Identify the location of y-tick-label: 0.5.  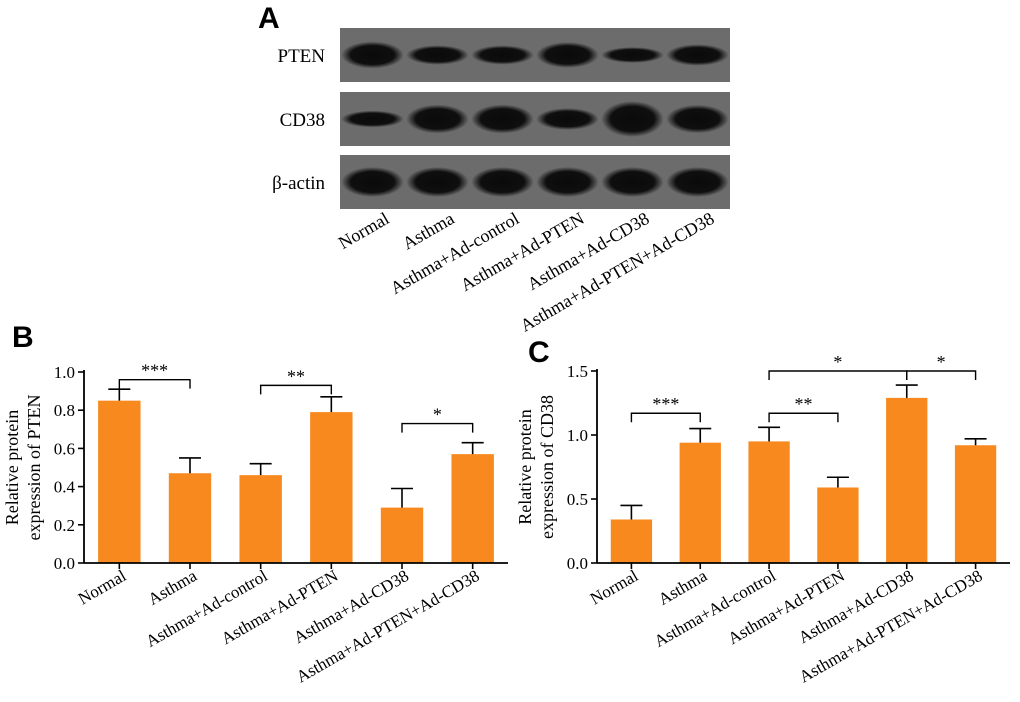
(577, 499).